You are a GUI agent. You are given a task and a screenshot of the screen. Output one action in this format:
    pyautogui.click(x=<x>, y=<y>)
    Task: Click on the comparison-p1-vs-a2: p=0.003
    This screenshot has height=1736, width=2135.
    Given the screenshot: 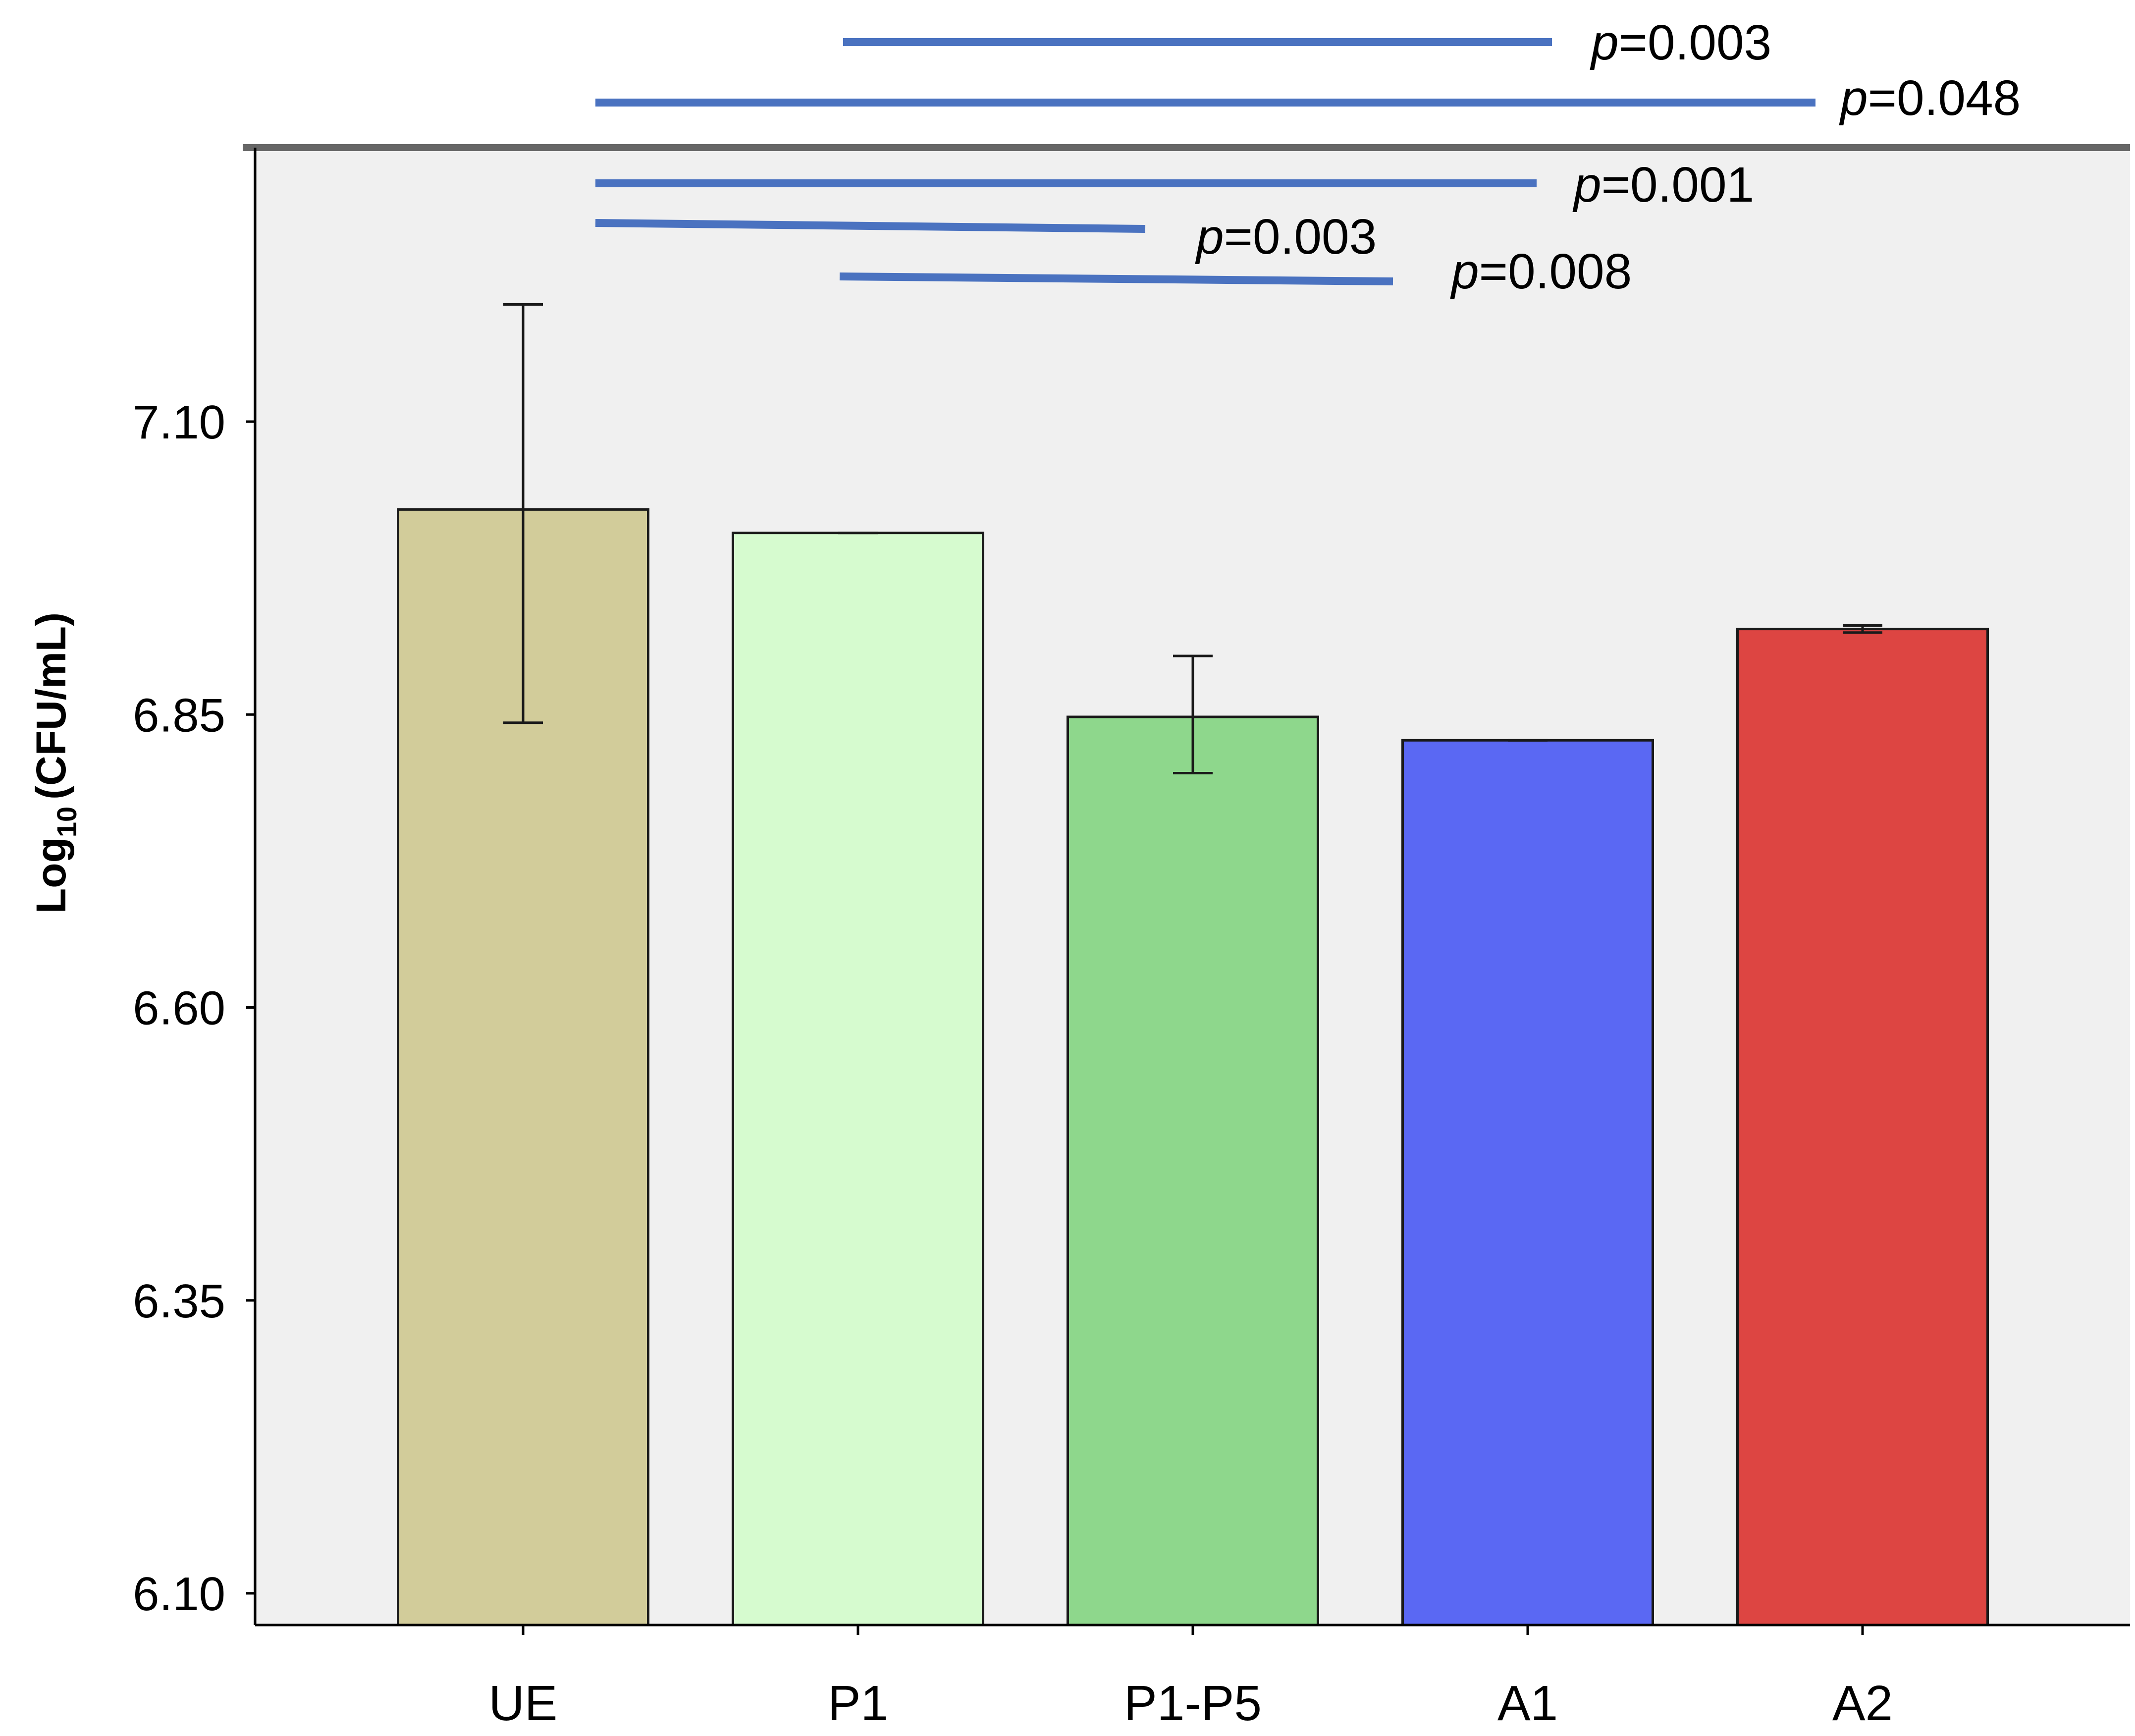 What is the action you would take?
    pyautogui.click(x=1307, y=42)
    